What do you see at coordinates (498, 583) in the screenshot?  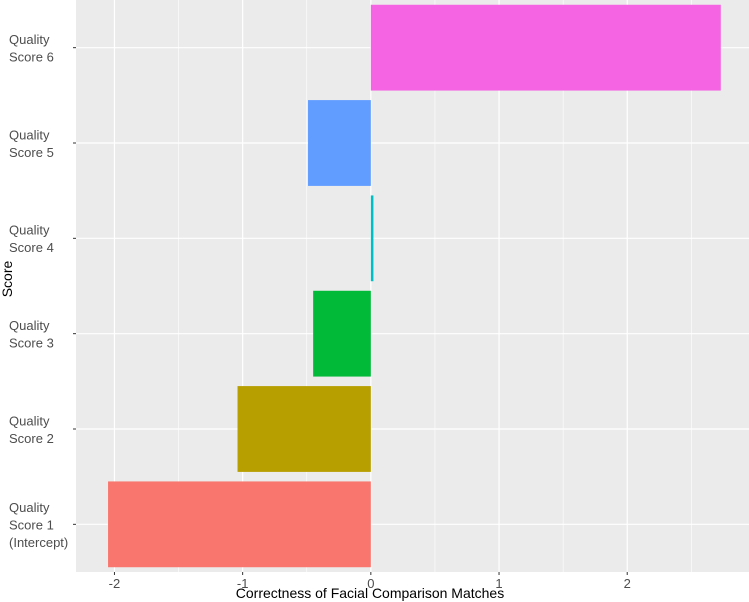 I see `x-tick-label: 1` at bounding box center [498, 583].